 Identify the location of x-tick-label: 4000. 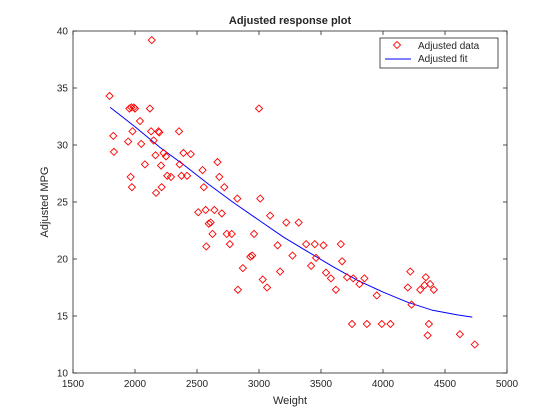
(383, 384).